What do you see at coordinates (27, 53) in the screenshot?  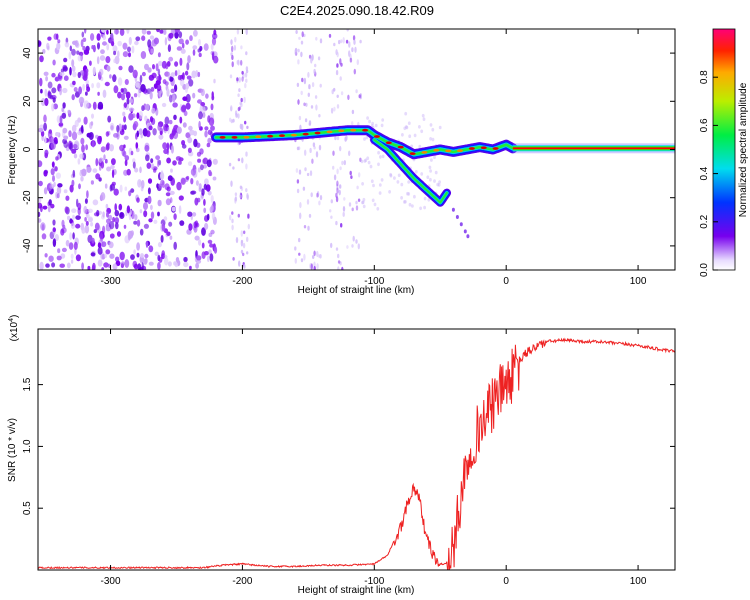 I see `y-tick-label: 40` at bounding box center [27, 53].